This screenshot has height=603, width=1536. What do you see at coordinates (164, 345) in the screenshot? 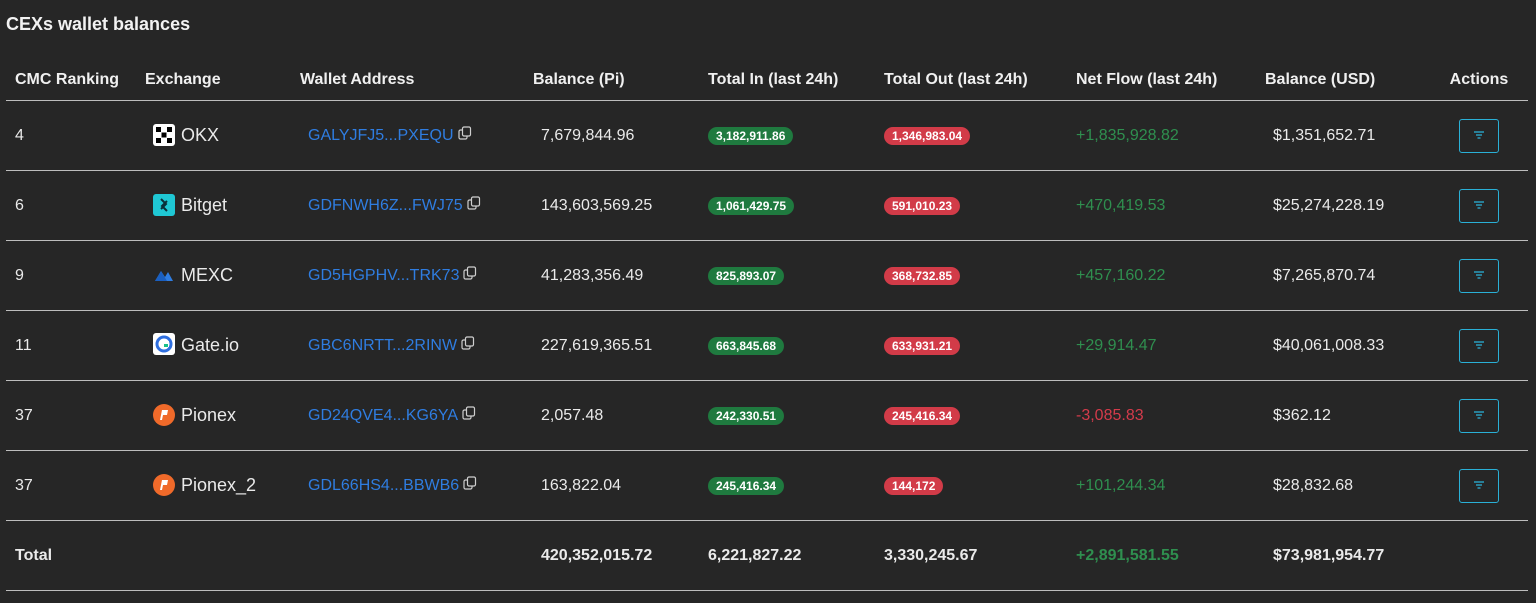
I see `gateio-logo-icon` at bounding box center [164, 345].